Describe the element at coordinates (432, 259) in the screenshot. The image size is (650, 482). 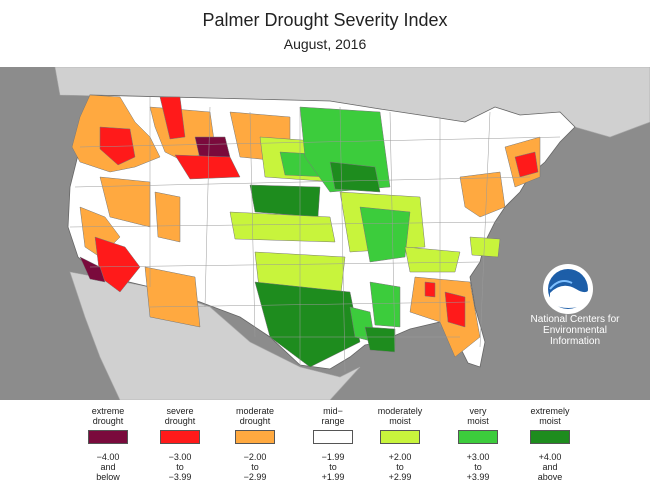
I see `moderately-moist-kentucky` at that location.